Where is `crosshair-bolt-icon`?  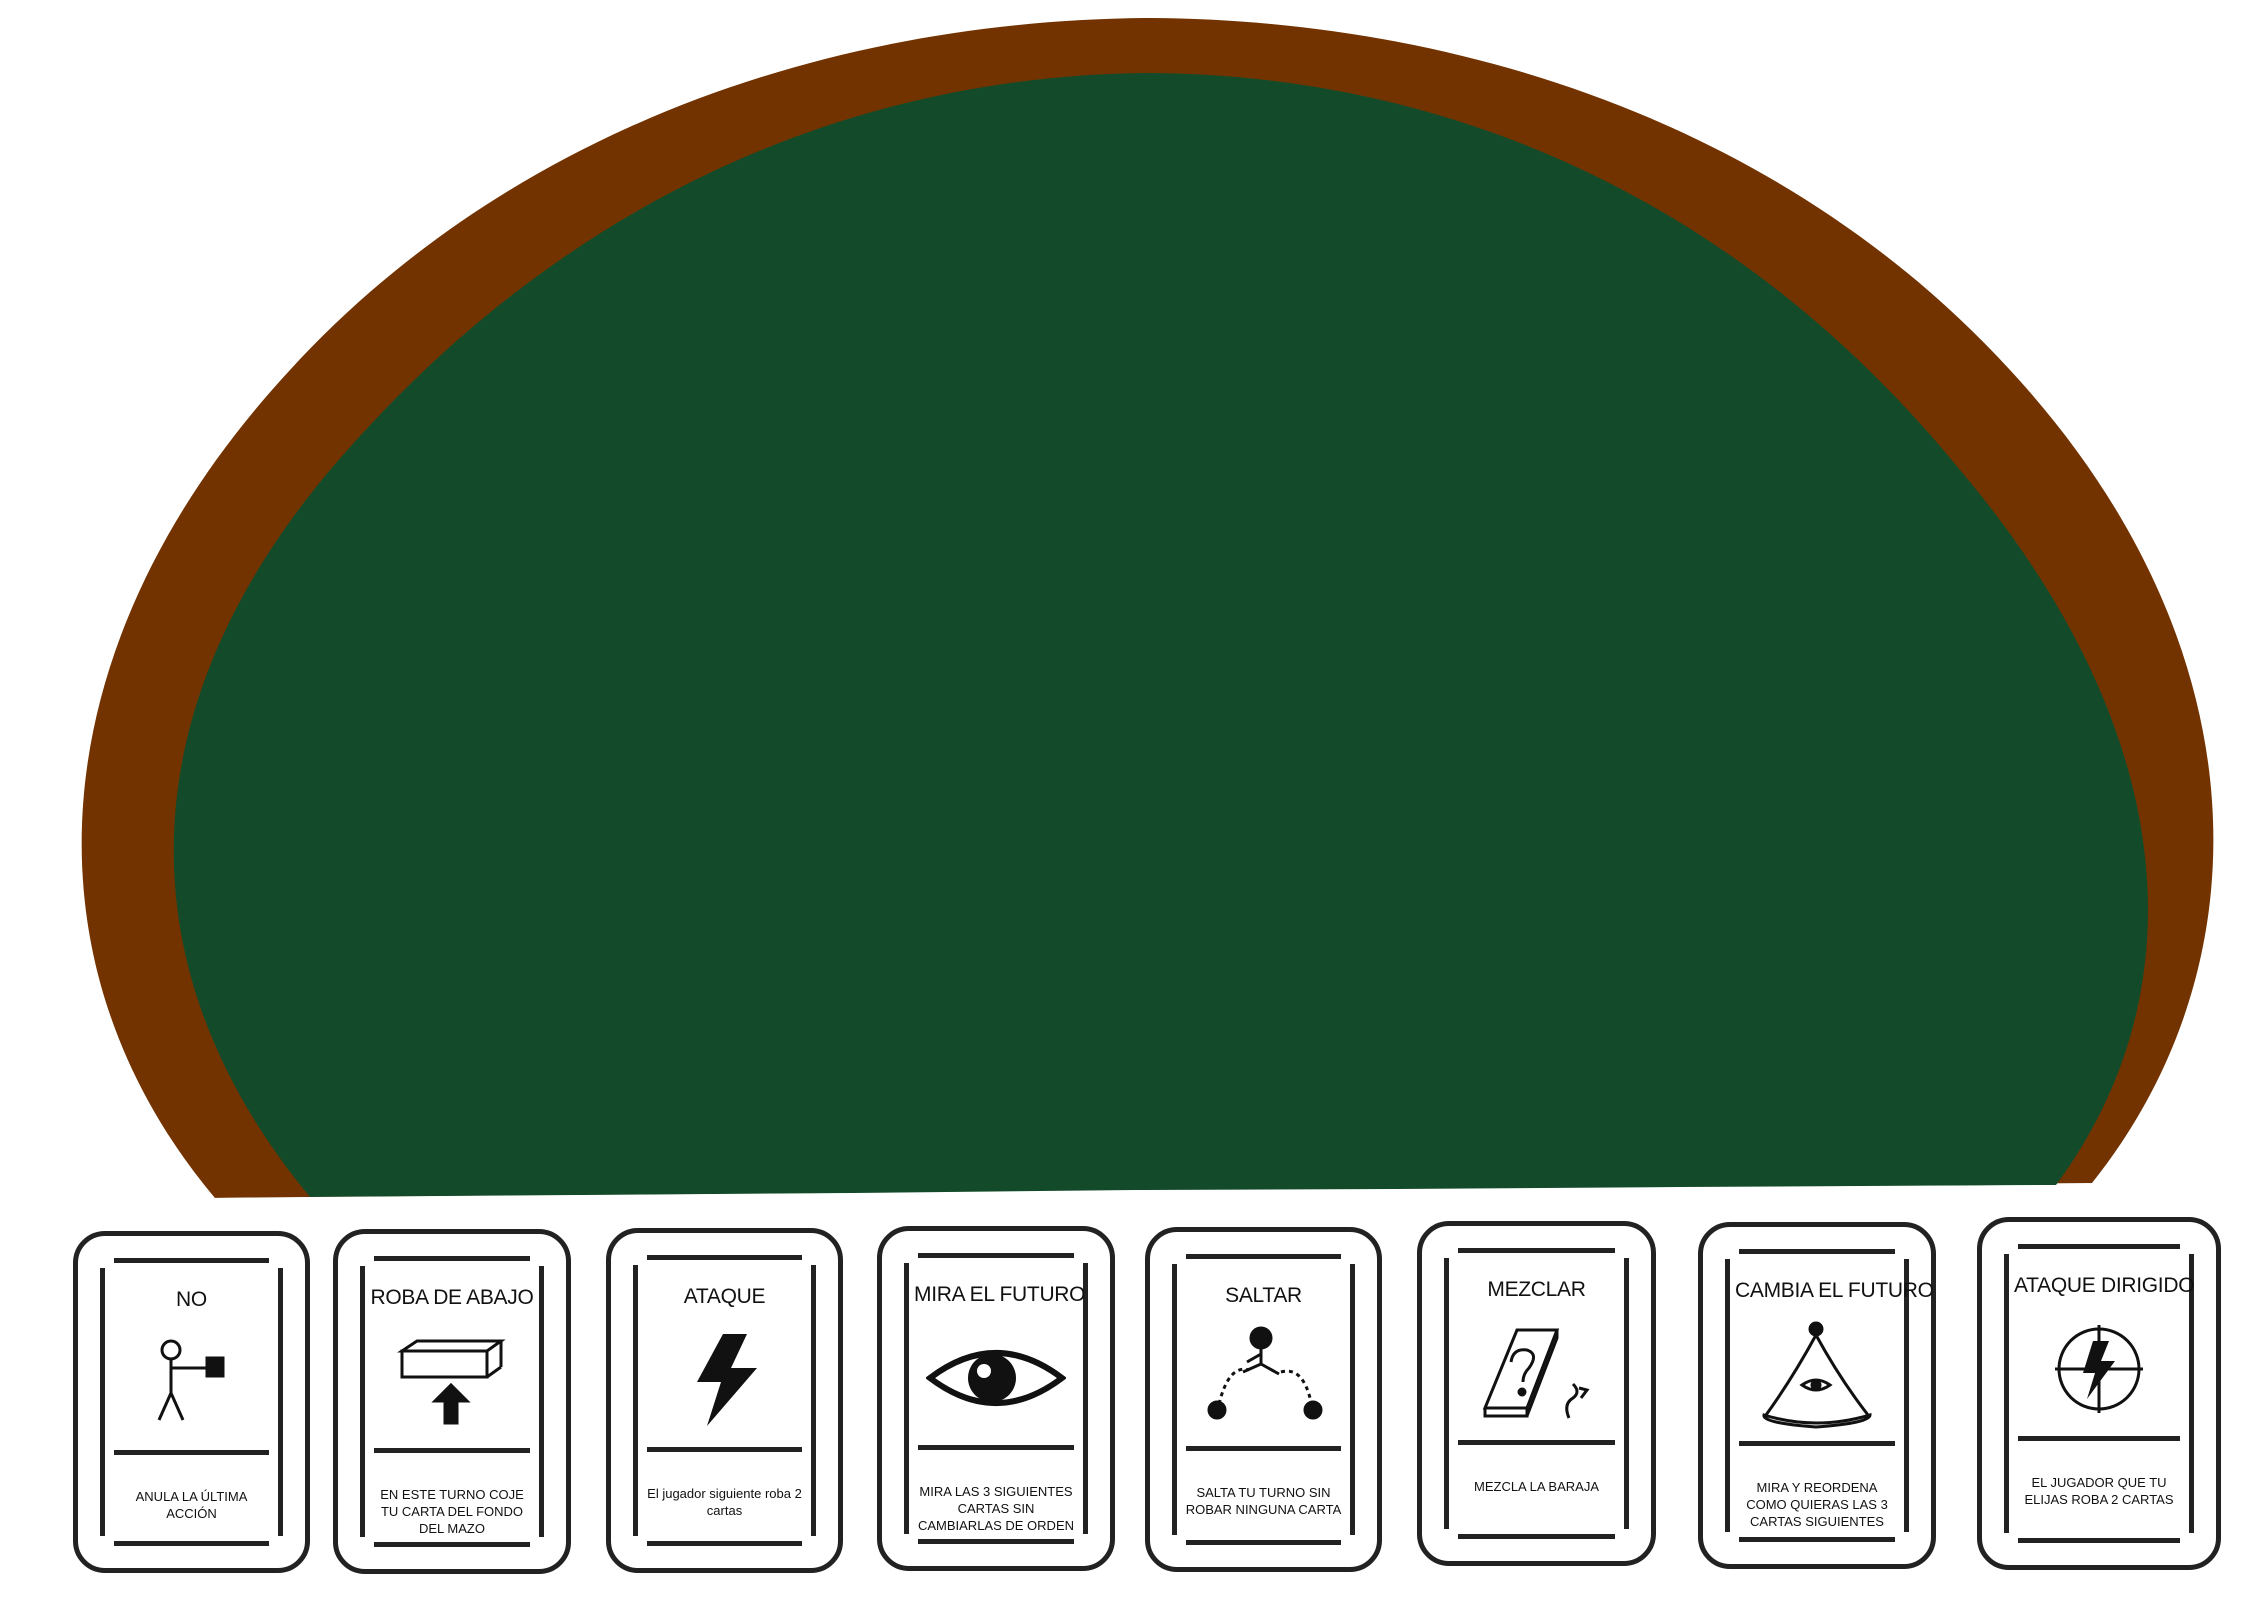
crosshair-bolt-icon is located at coordinates (2099, 1369).